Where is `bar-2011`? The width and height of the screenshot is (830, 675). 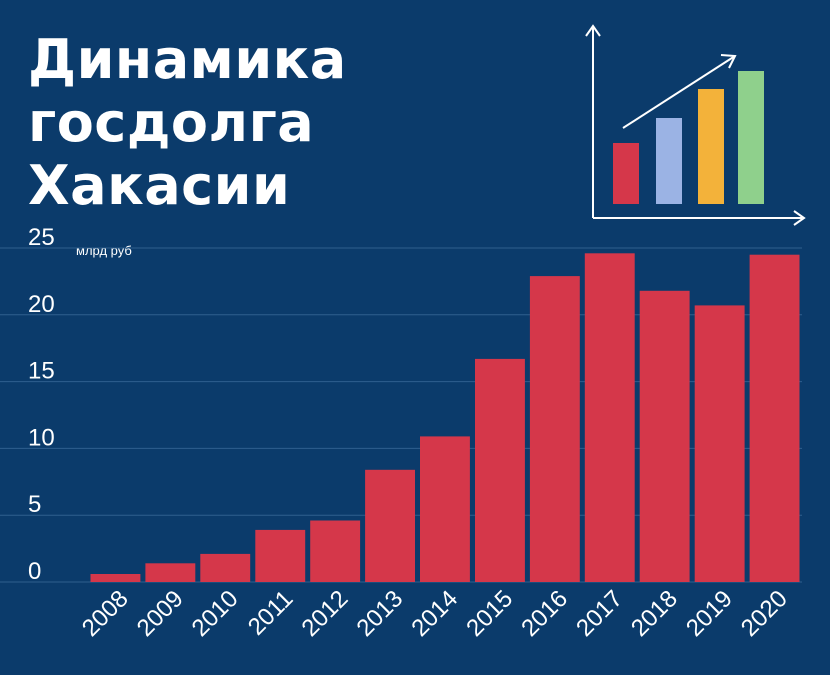
bar-2011 is located at coordinates (280, 555).